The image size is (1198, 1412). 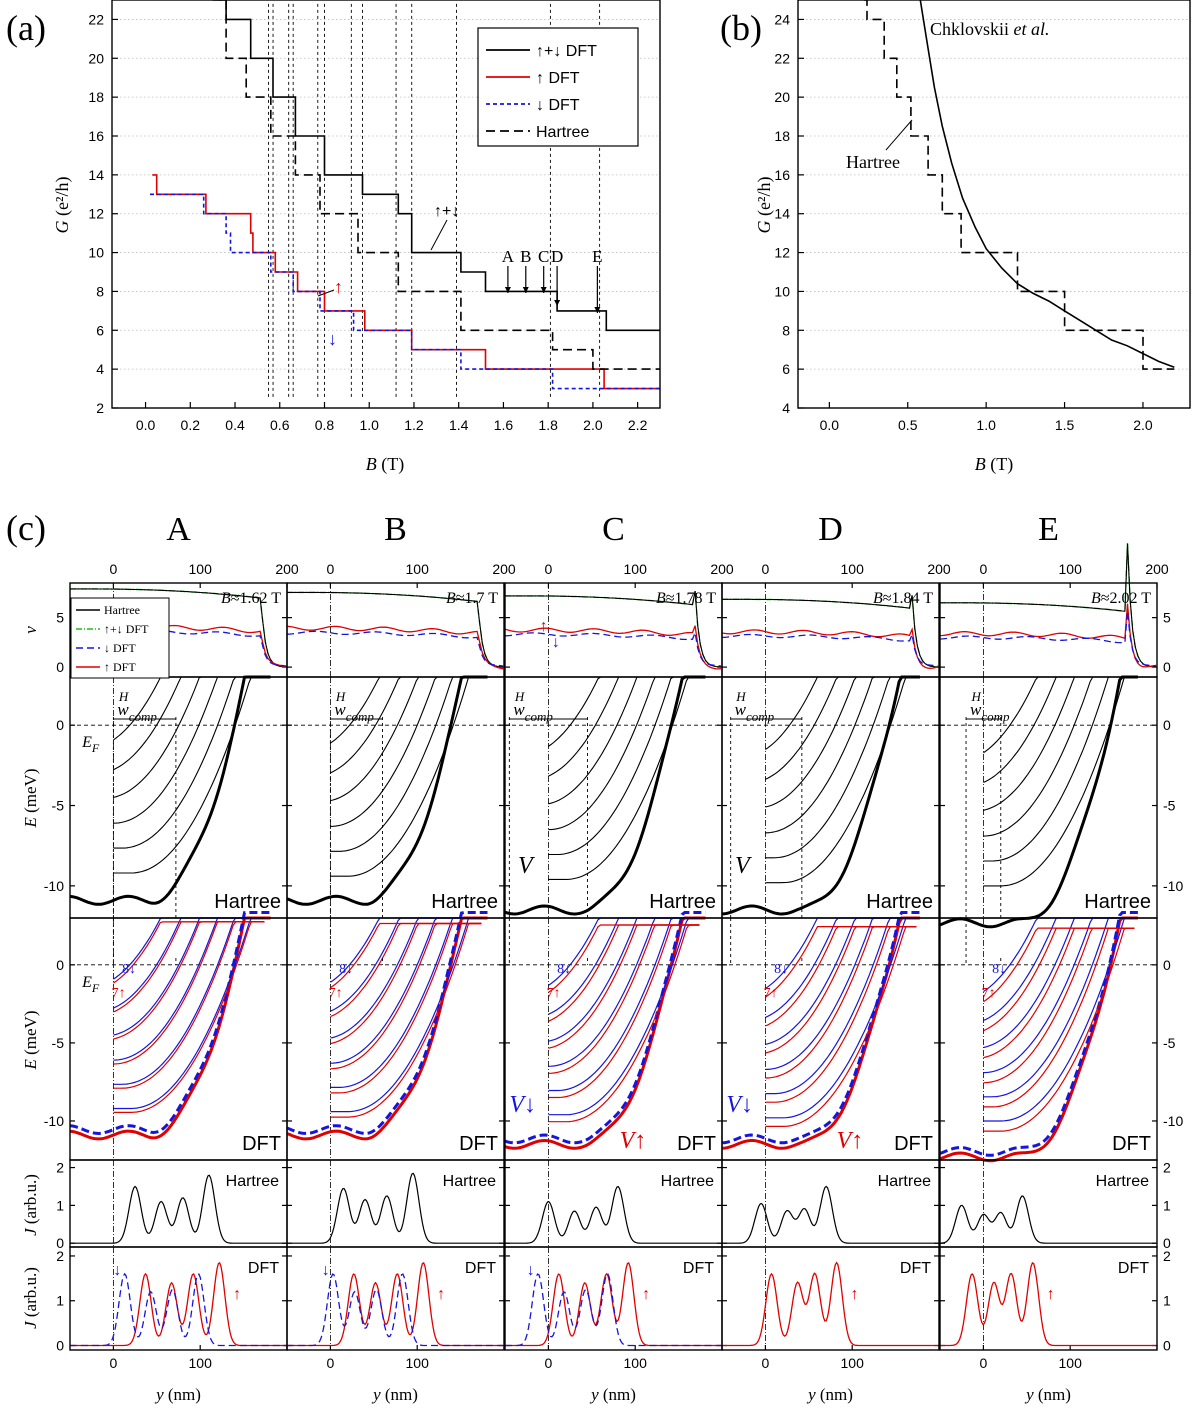 I want to click on level-7-label: 7↑, so click(x=989, y=993).